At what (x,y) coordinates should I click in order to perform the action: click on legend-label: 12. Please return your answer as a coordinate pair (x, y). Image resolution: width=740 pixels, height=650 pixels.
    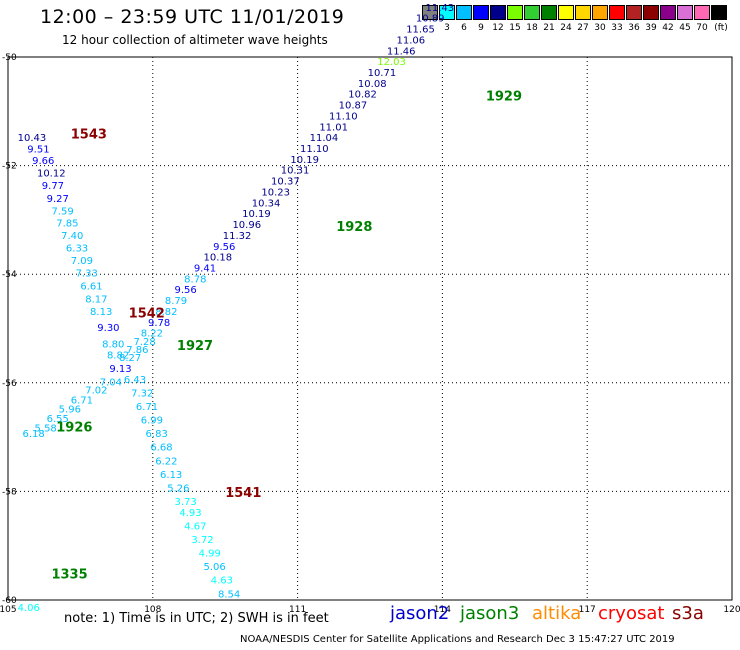
    Looking at the image, I should click on (498, 28).